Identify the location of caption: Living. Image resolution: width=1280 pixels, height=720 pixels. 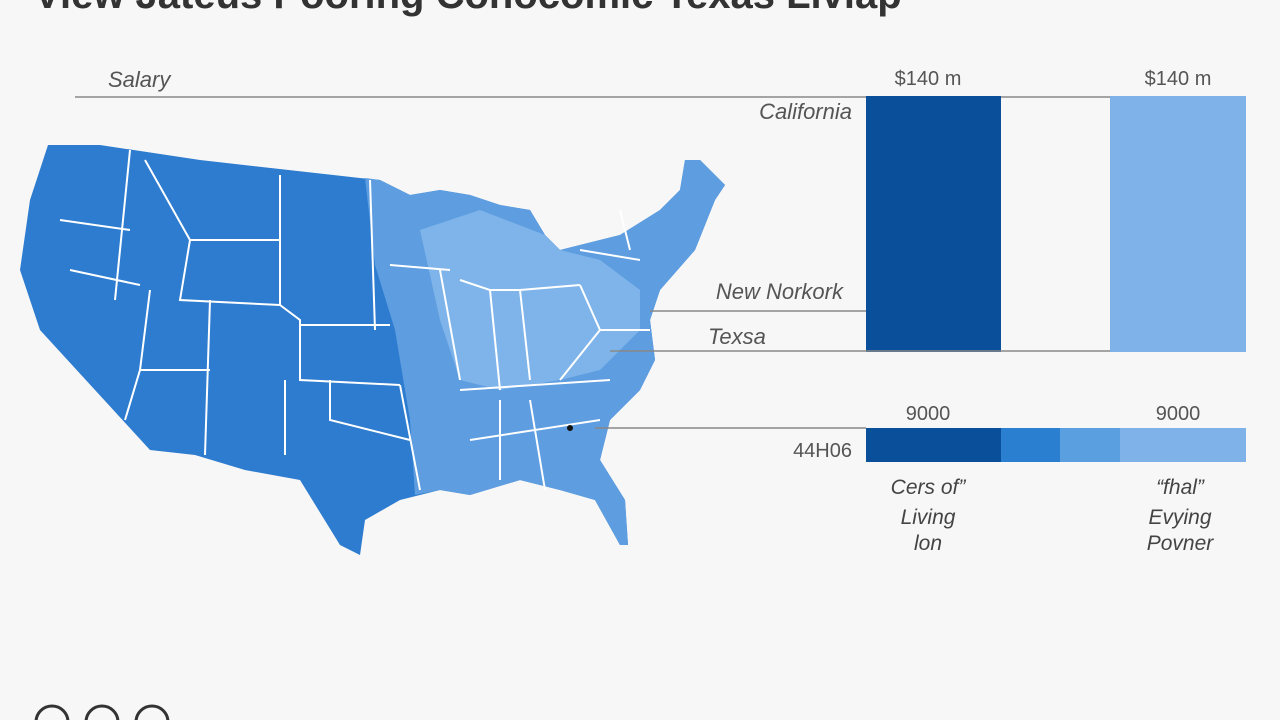
(928, 517).